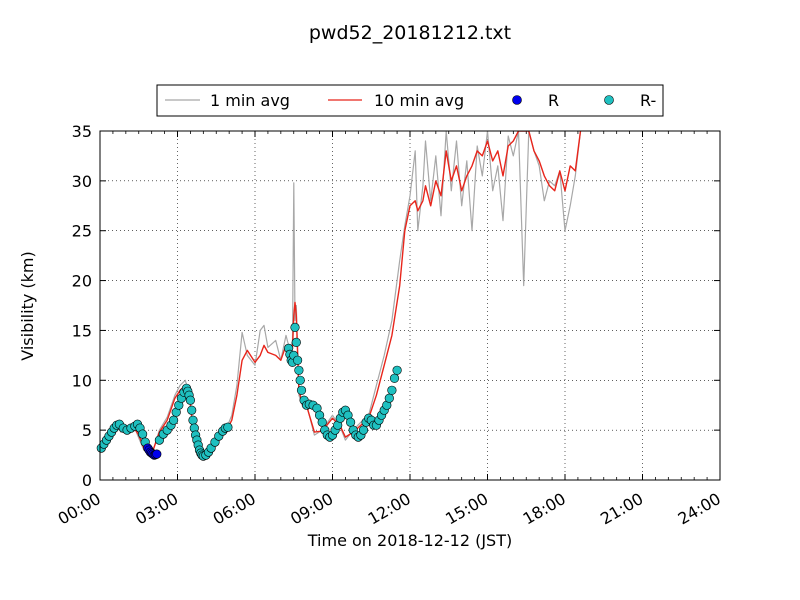 This screenshot has width=800, height=600. I want to click on x-tick-label: 09:00, so click(311, 509).